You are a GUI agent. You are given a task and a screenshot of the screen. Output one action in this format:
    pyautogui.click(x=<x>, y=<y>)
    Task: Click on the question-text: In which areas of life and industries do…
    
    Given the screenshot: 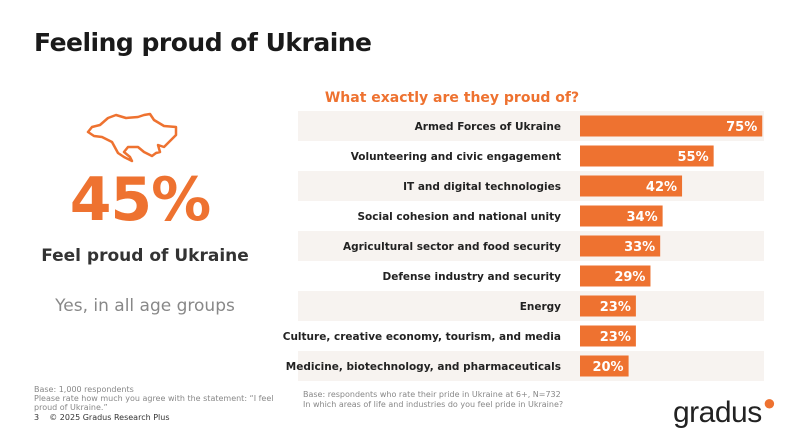 What is the action you would take?
    pyautogui.click(x=433, y=404)
    